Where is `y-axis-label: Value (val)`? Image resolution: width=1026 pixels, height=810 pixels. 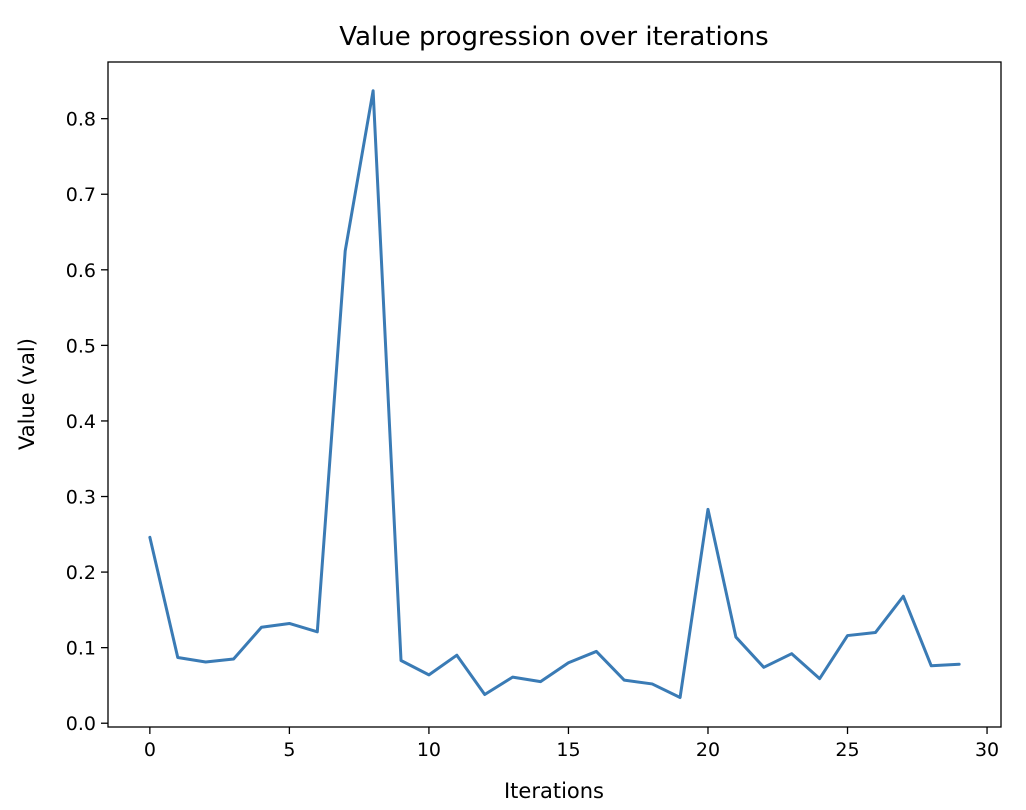 y-axis-label: Value (val) is located at coordinates (27, 394).